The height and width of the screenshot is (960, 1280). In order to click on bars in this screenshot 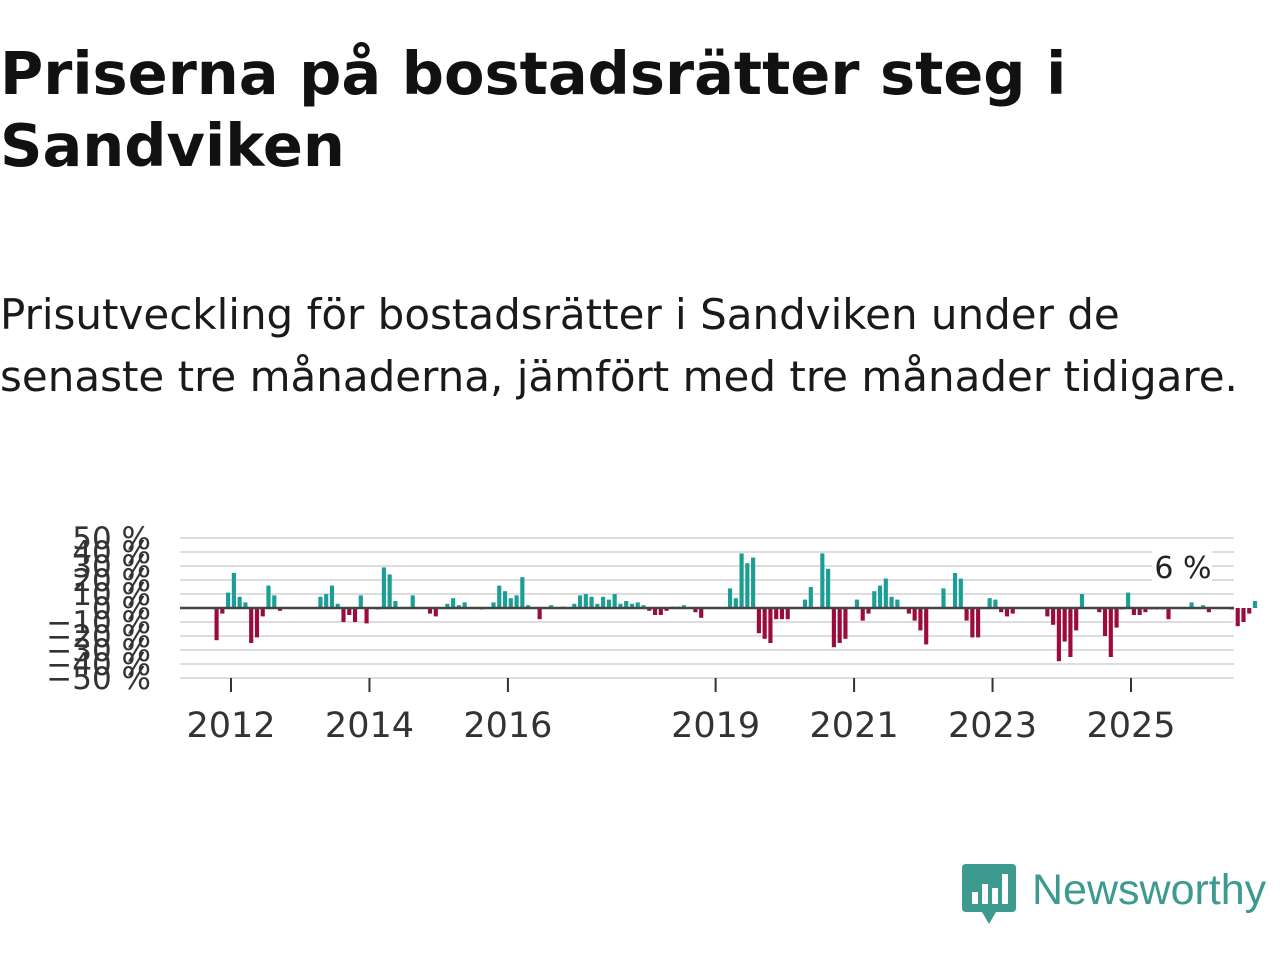, I will do `click(736, 607)`.